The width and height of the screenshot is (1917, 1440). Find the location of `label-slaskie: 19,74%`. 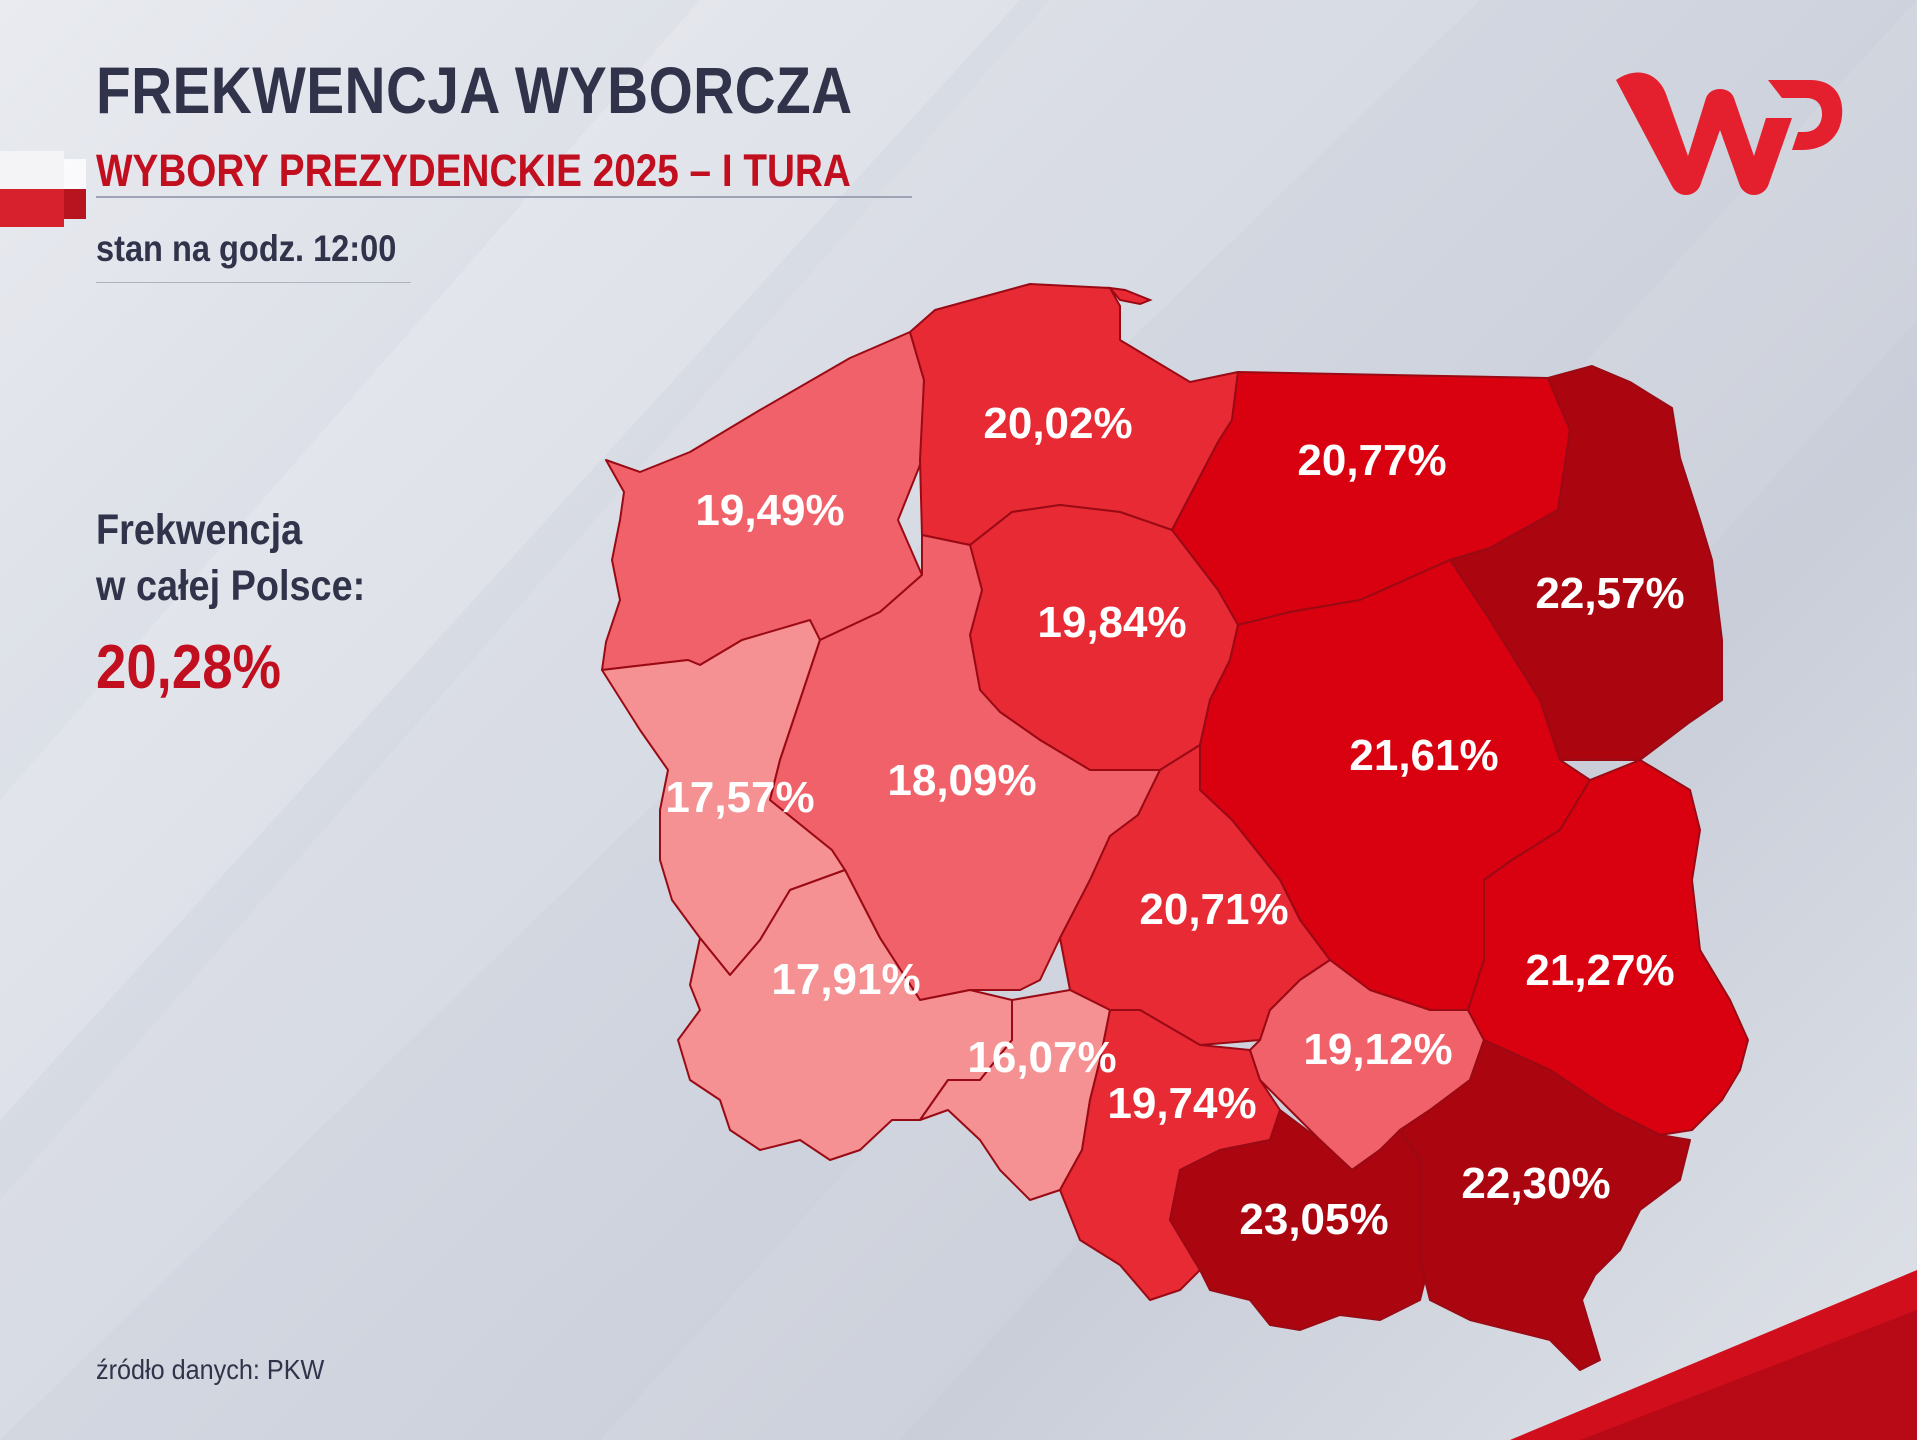

label-slaskie: 19,74% is located at coordinates (1181, 1103).